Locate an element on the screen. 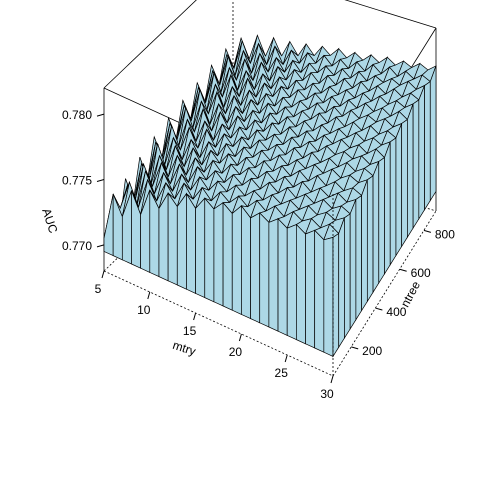 The height and width of the screenshot is (480, 480). x-tick-label: 25 is located at coordinates (282, 373).